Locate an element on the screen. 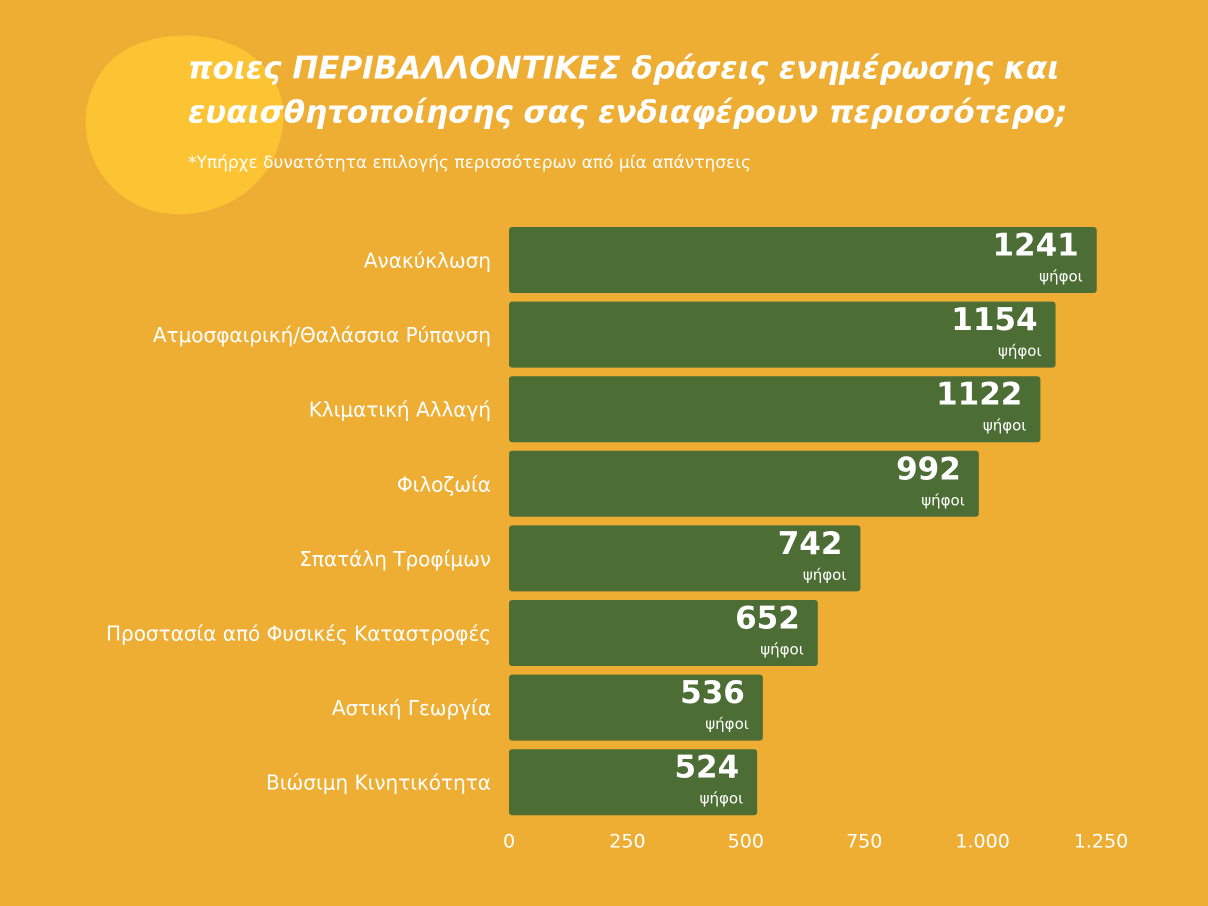  value-label: 742 is located at coordinates (810, 544).